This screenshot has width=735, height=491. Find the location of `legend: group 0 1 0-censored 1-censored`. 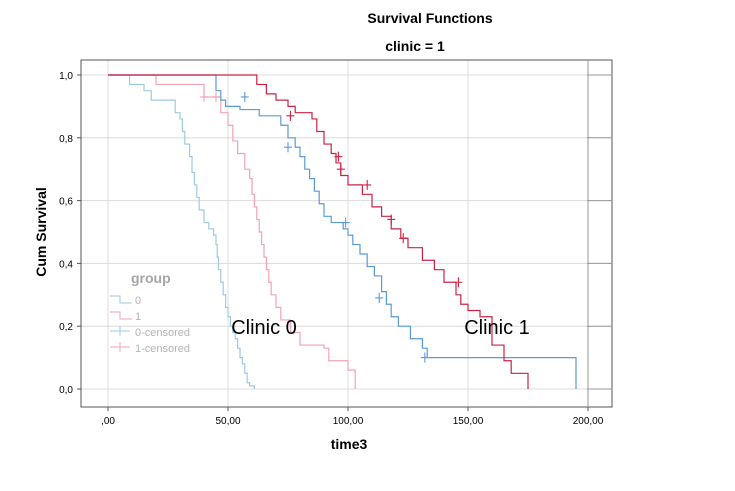

legend: group 0 1 0-censored 1-censored is located at coordinates (150, 312).